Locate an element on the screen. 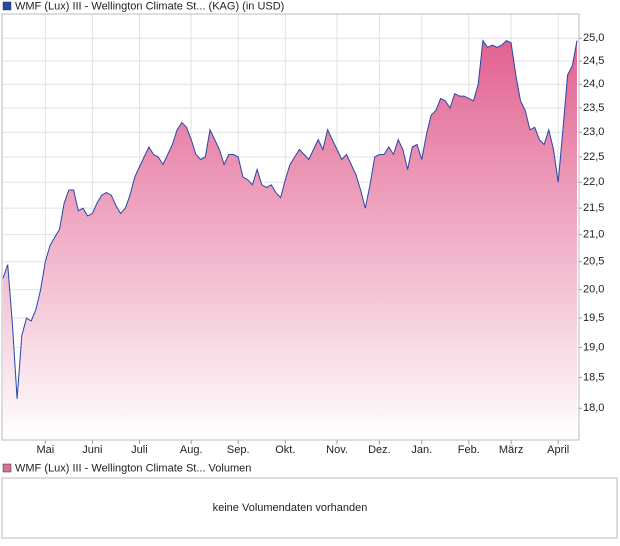 This screenshot has width=620, height=546. y-tick-label: 21,0 is located at coordinates (593, 235).